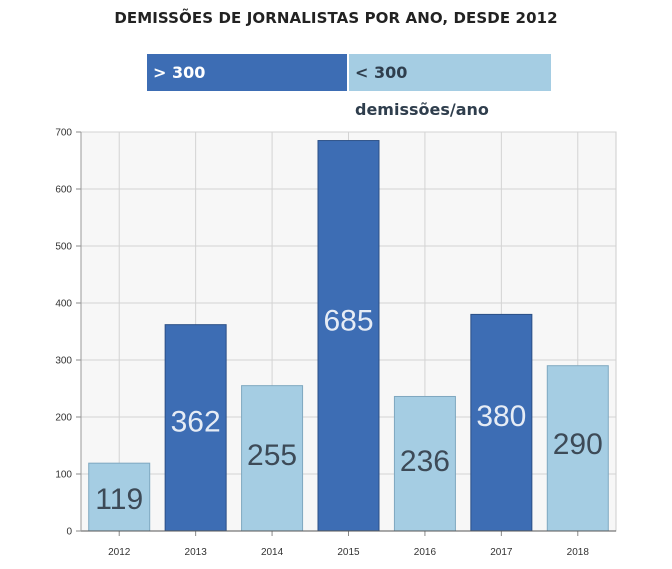 This screenshot has width=672, height=569. I want to click on bar-2014, so click(272, 458).